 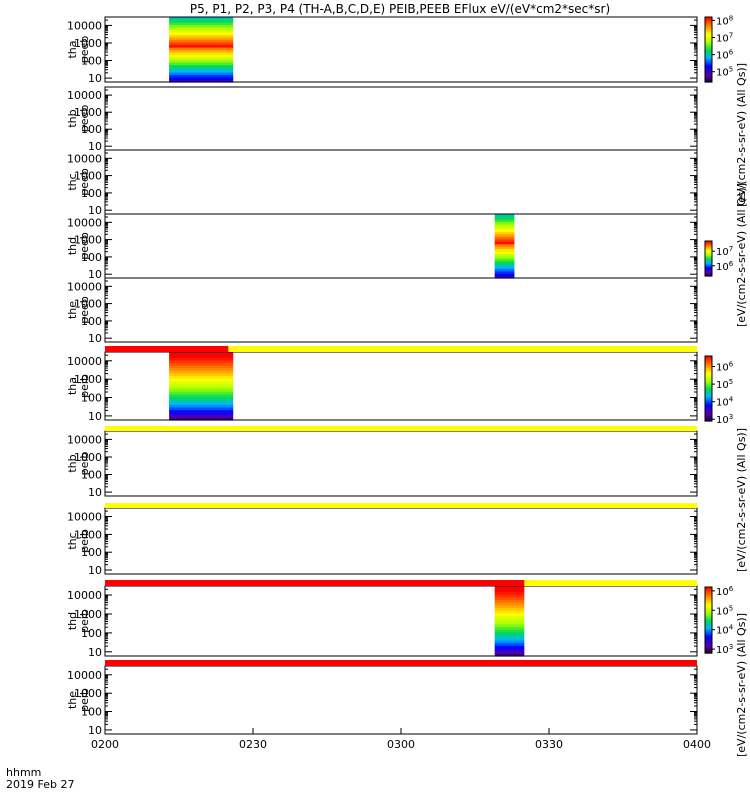 What do you see at coordinates (719, 390) in the screenshot?
I see `colorbar-3: 10³ 10⁴ 10⁵ 10⁶` at bounding box center [719, 390].